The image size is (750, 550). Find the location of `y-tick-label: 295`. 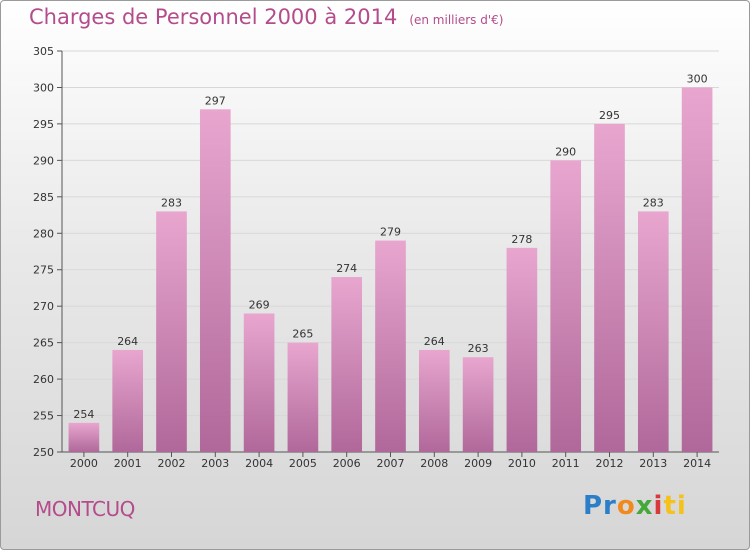

y-tick-label: 295 is located at coordinates (43, 124).